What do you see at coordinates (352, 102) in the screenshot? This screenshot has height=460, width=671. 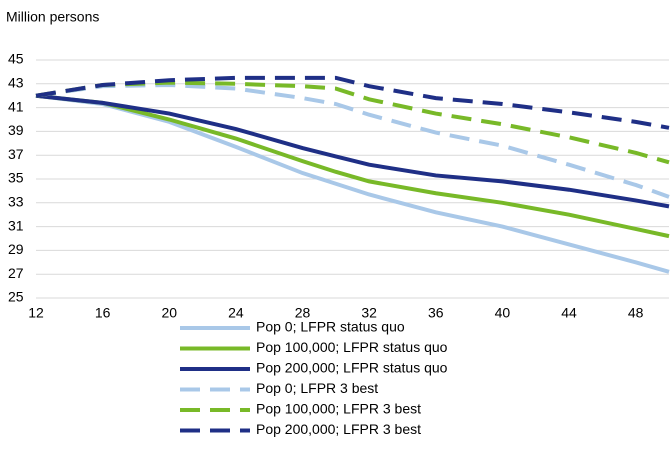 I see `series-line` at bounding box center [352, 102].